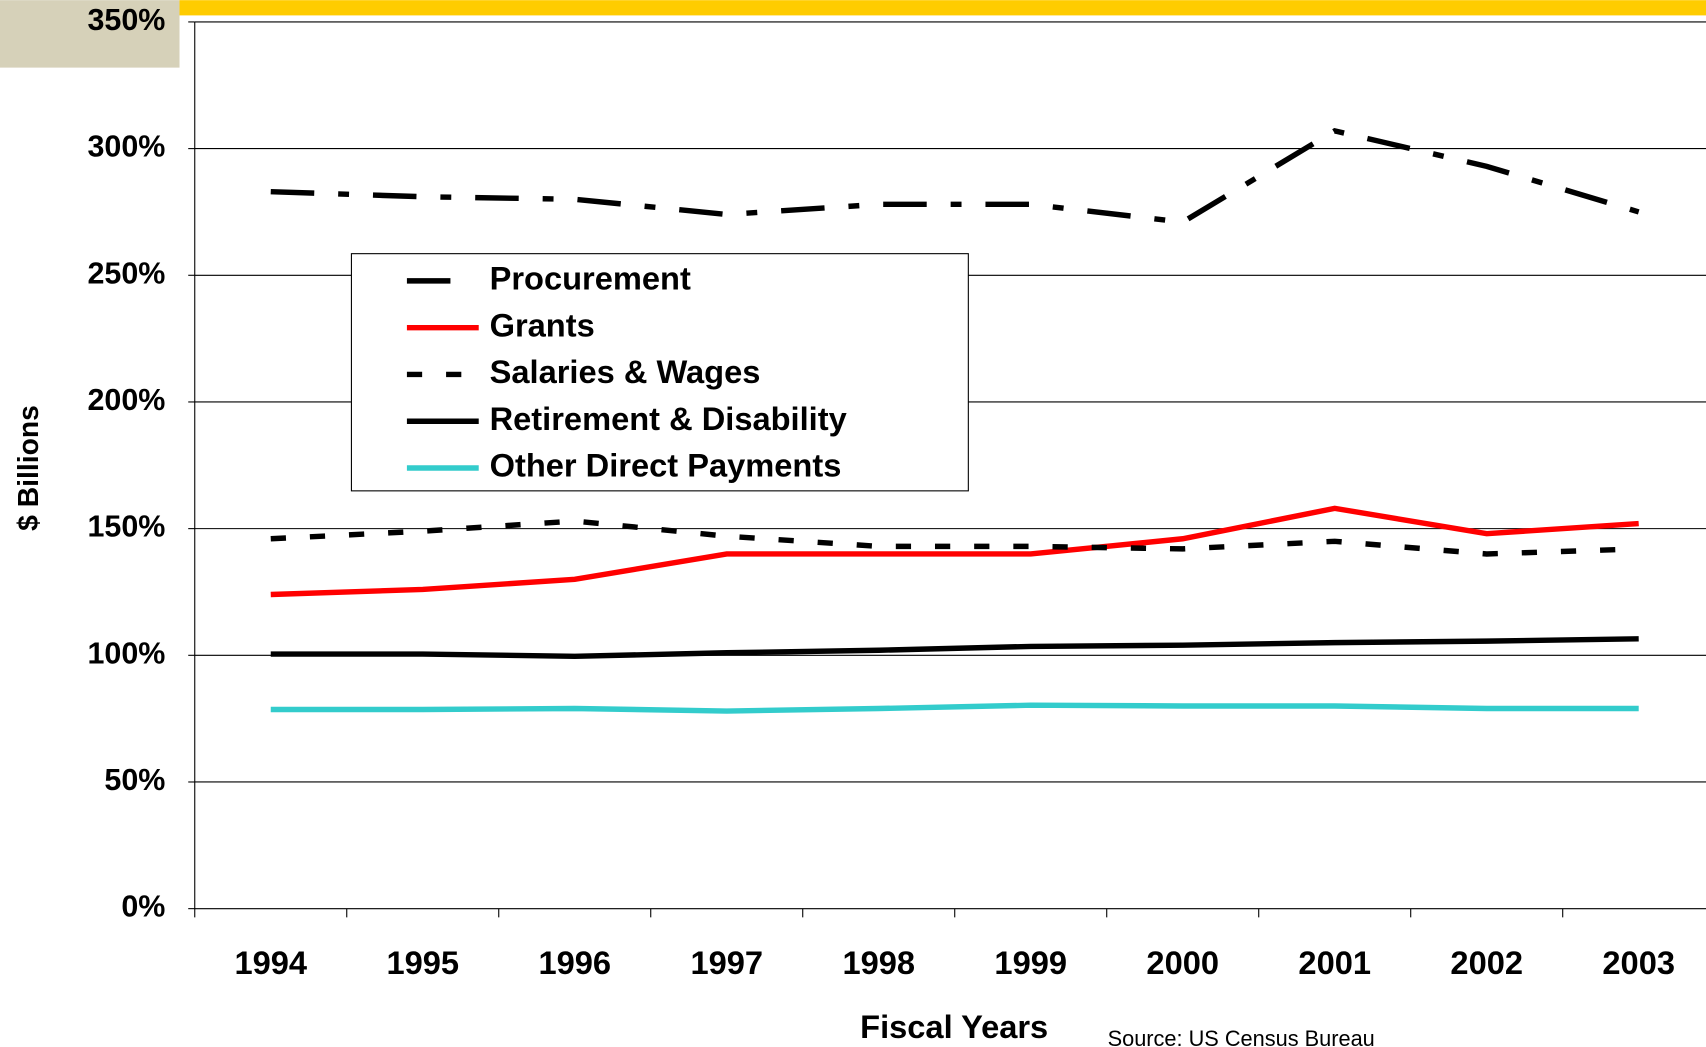 This screenshot has width=1706, height=1047. I want to click on y-tick-label: 150%, so click(126, 527).